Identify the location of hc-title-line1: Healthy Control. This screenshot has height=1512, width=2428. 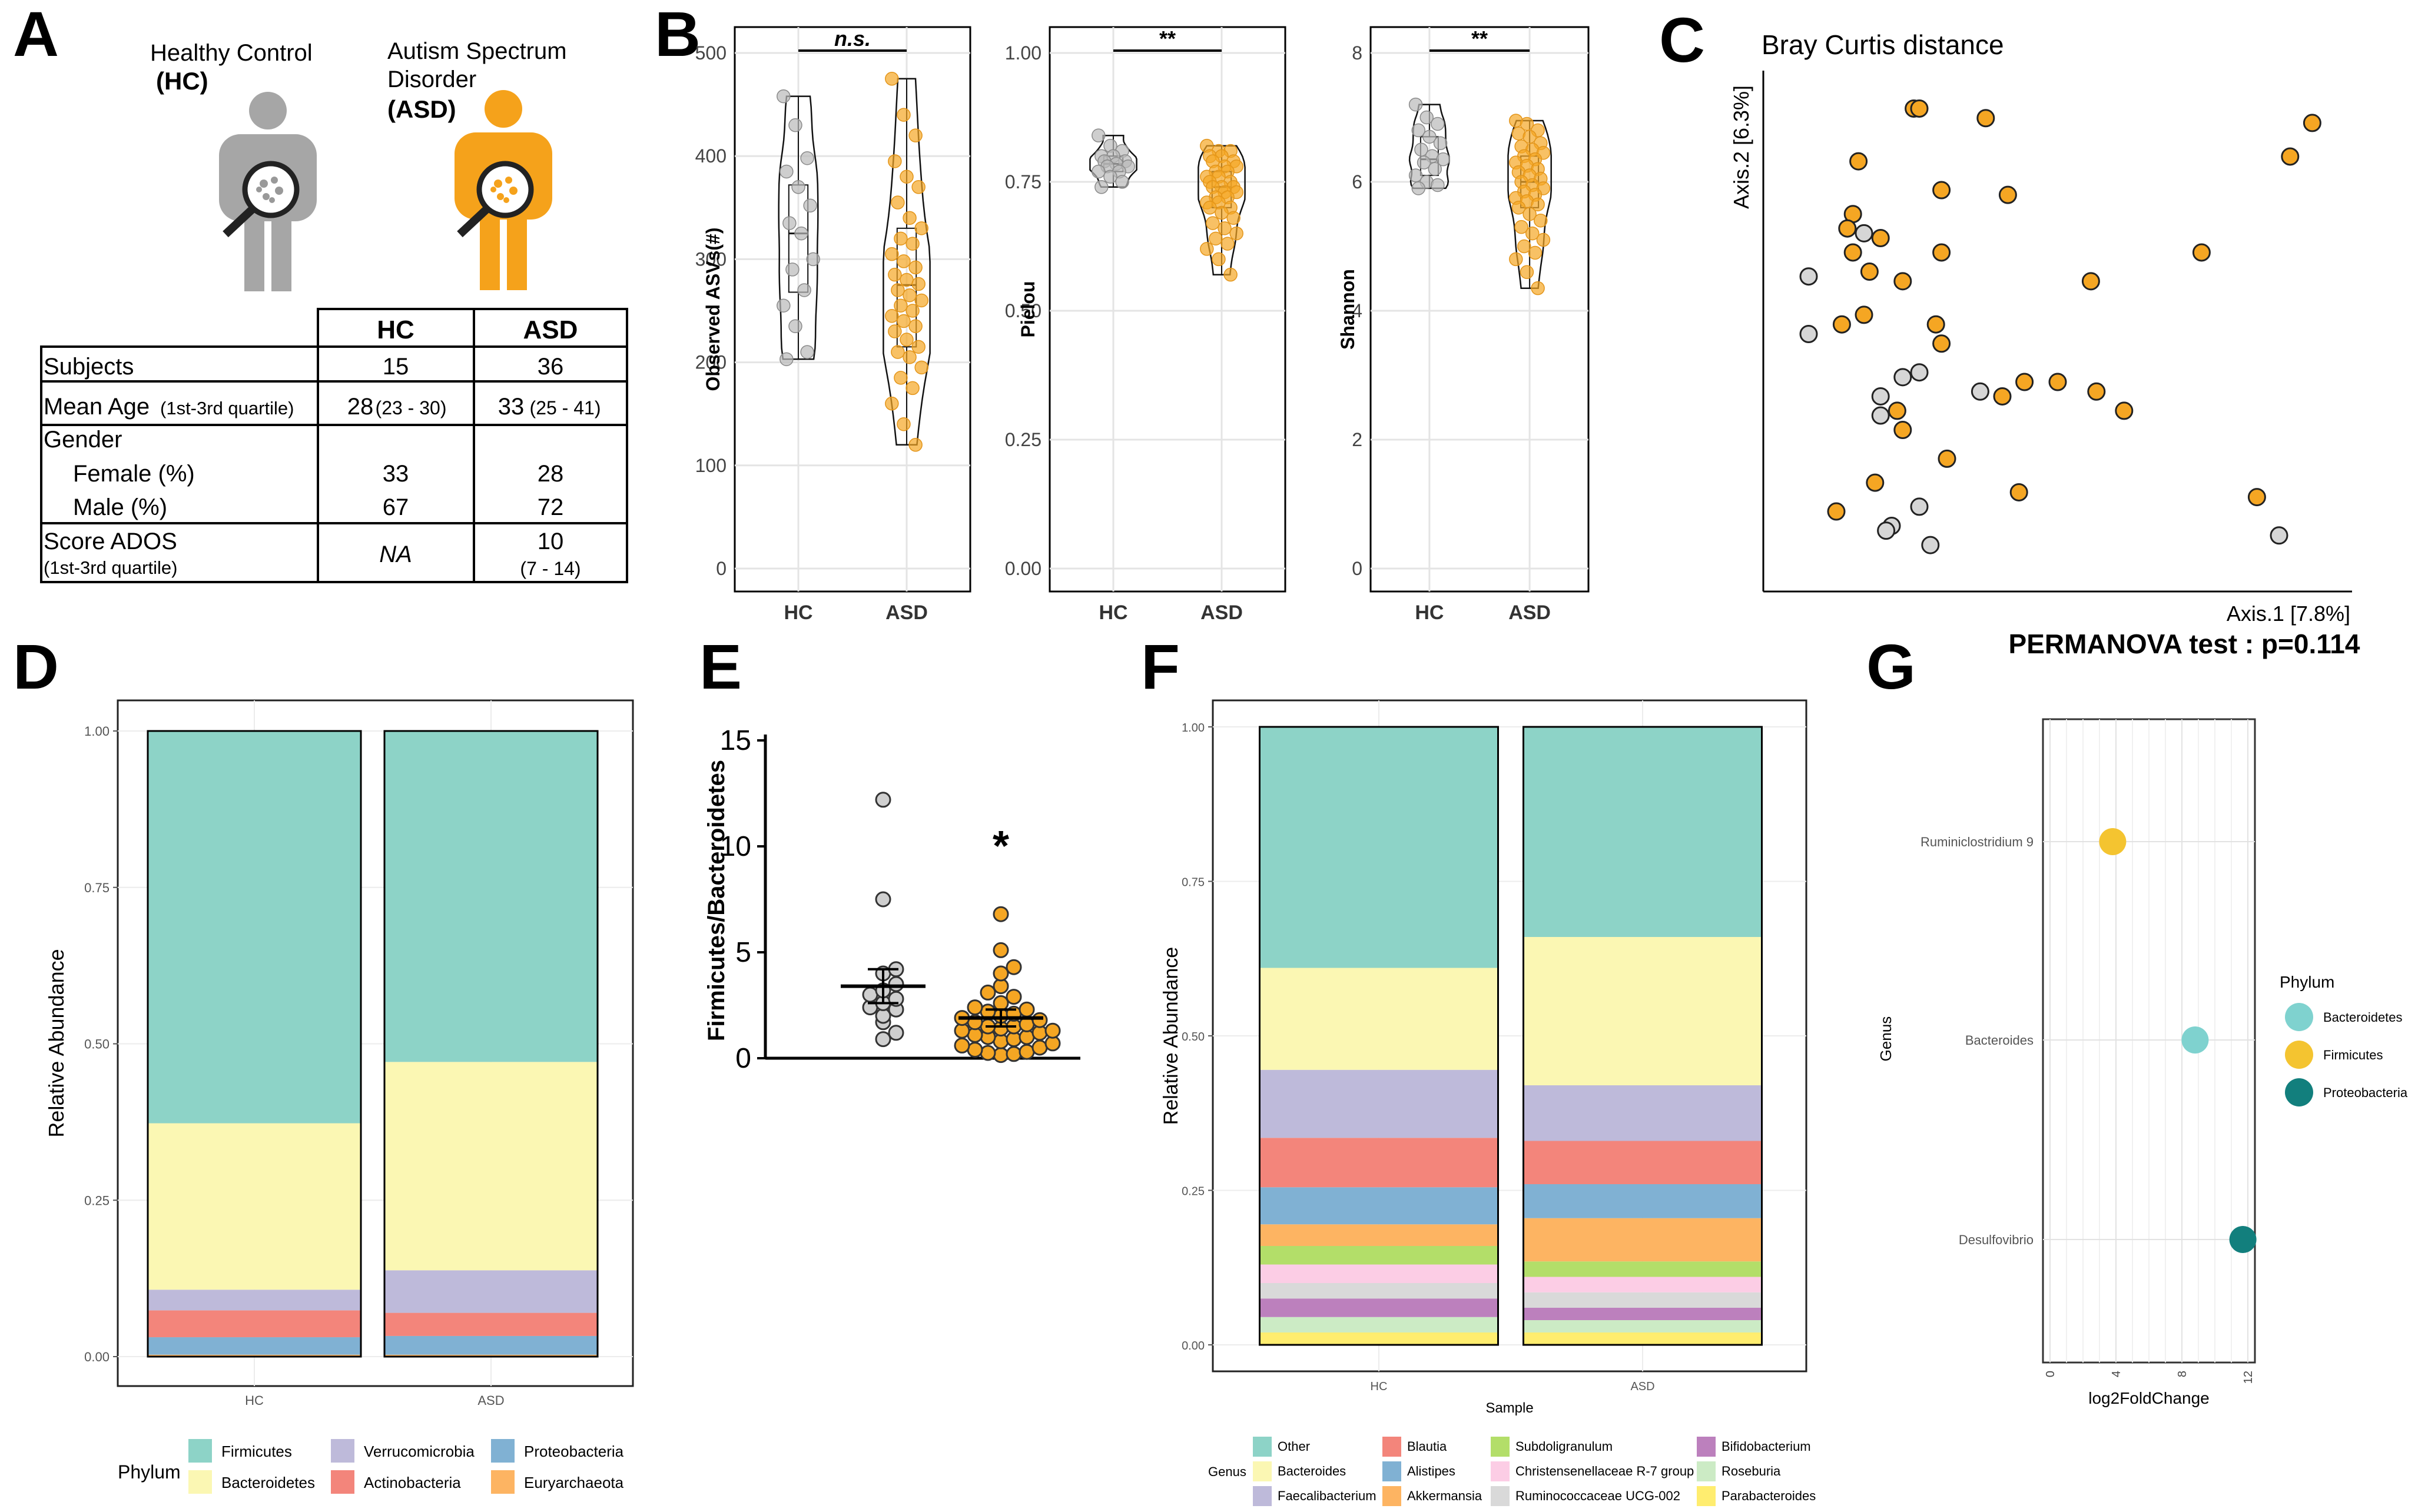
(231, 53).